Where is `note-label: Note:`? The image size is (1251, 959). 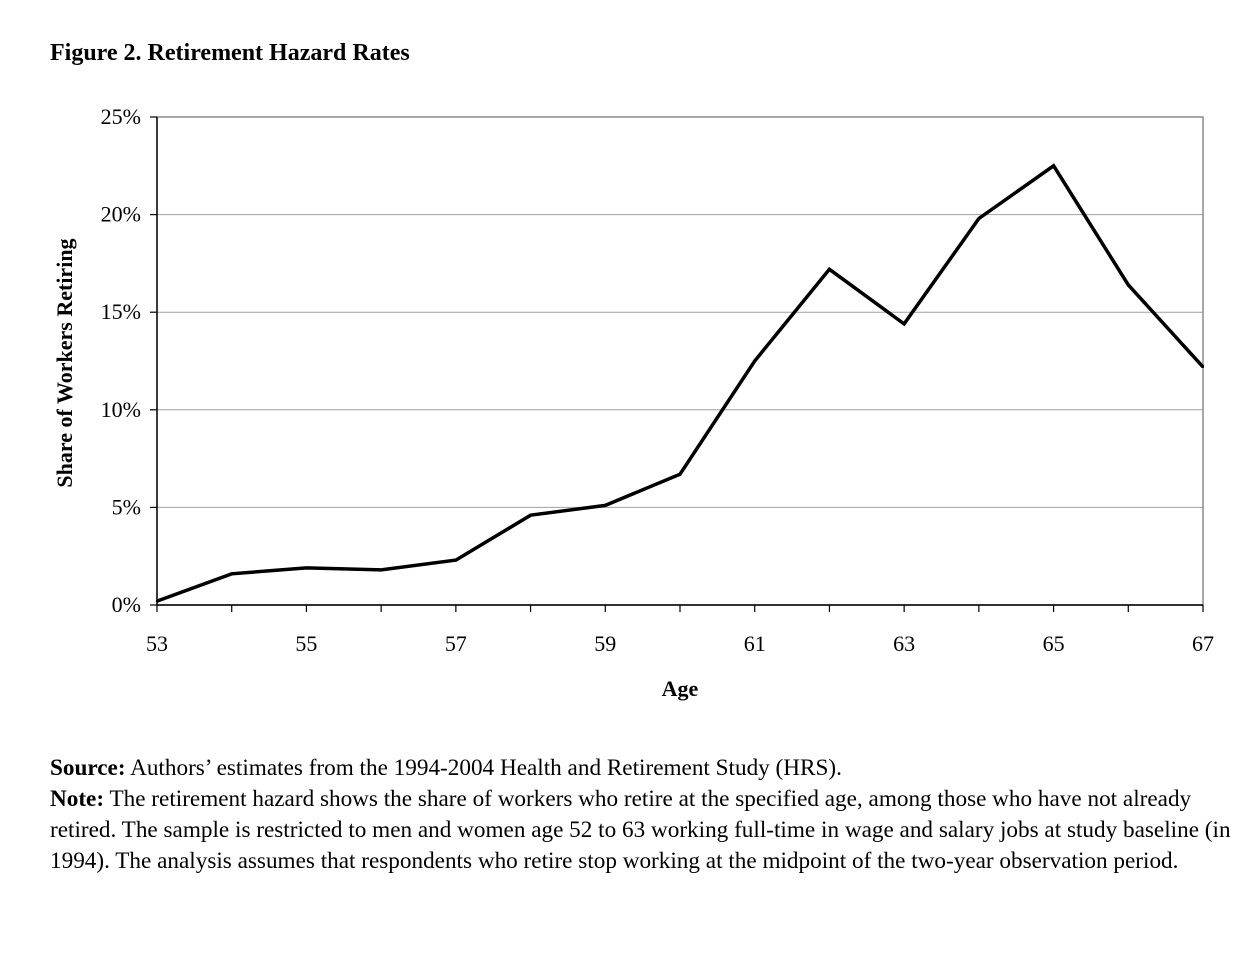
note-label: Note: is located at coordinates (77, 799).